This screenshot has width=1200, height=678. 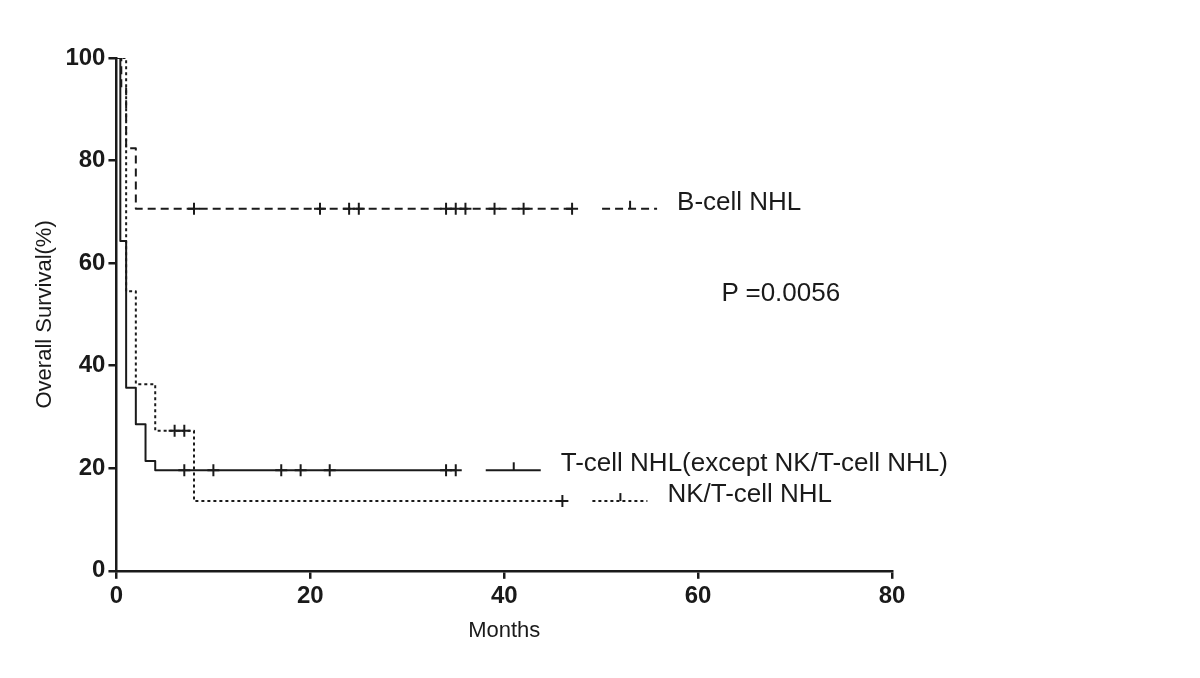 What do you see at coordinates (504, 594) in the screenshot?
I see `x-tick-label: 40` at bounding box center [504, 594].